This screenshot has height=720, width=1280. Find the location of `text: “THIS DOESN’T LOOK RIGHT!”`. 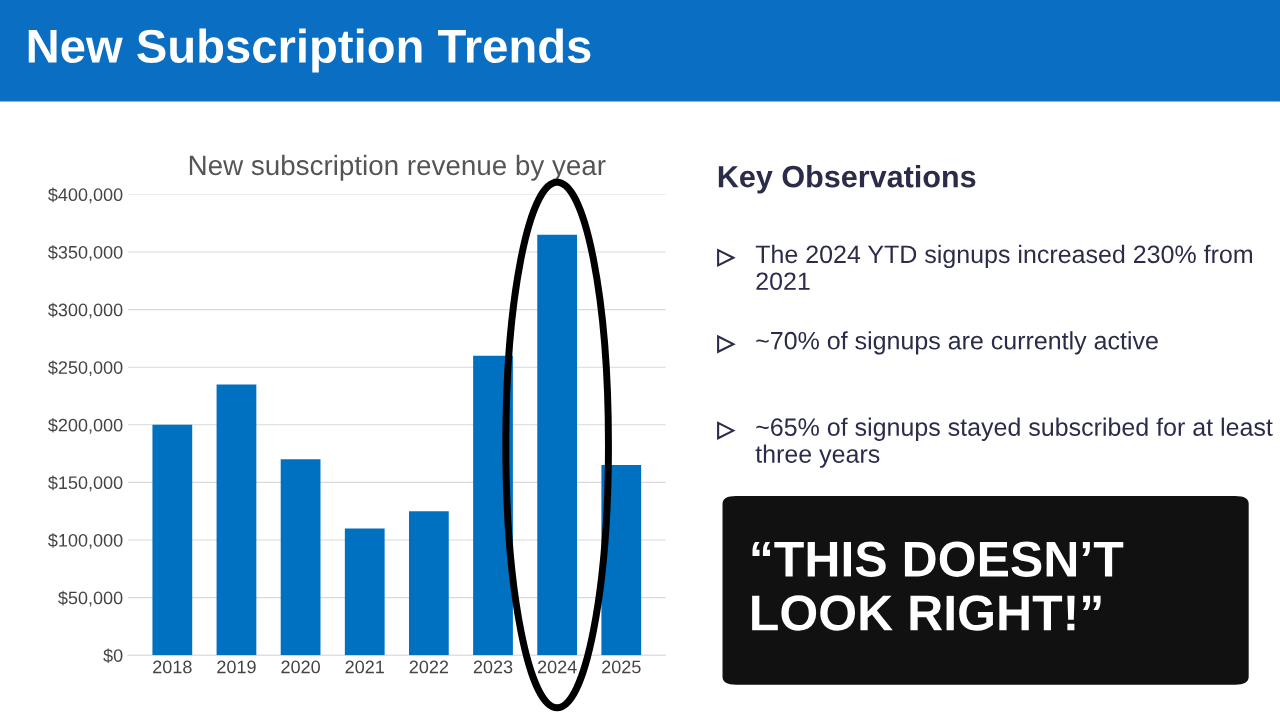

text: “THIS DOESN’T LOOK RIGHT!” is located at coordinates (938, 586).